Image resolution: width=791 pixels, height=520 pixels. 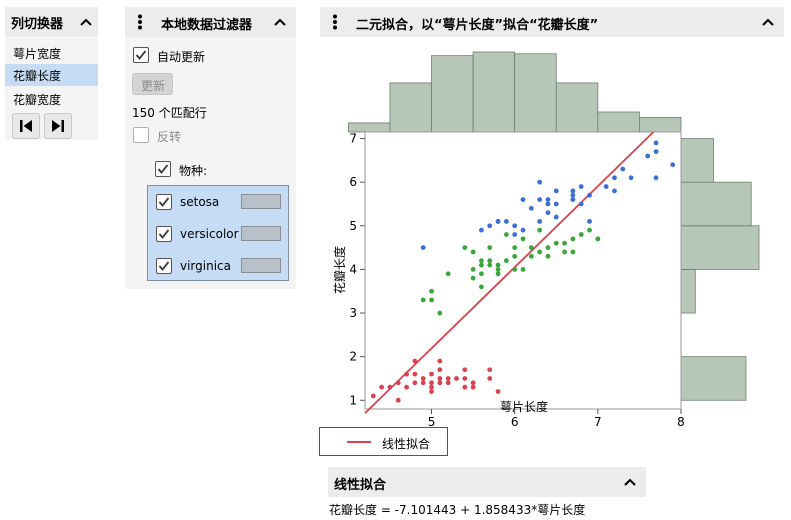 I want to click on fit-legend: 线性拟合, so click(x=383, y=441).